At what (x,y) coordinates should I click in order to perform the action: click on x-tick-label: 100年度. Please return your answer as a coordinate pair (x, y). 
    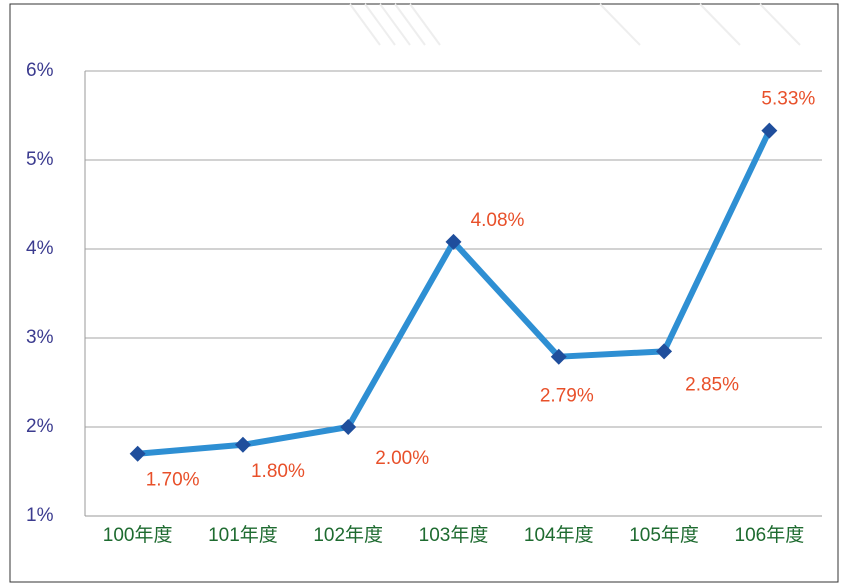
    Looking at the image, I should click on (138, 535).